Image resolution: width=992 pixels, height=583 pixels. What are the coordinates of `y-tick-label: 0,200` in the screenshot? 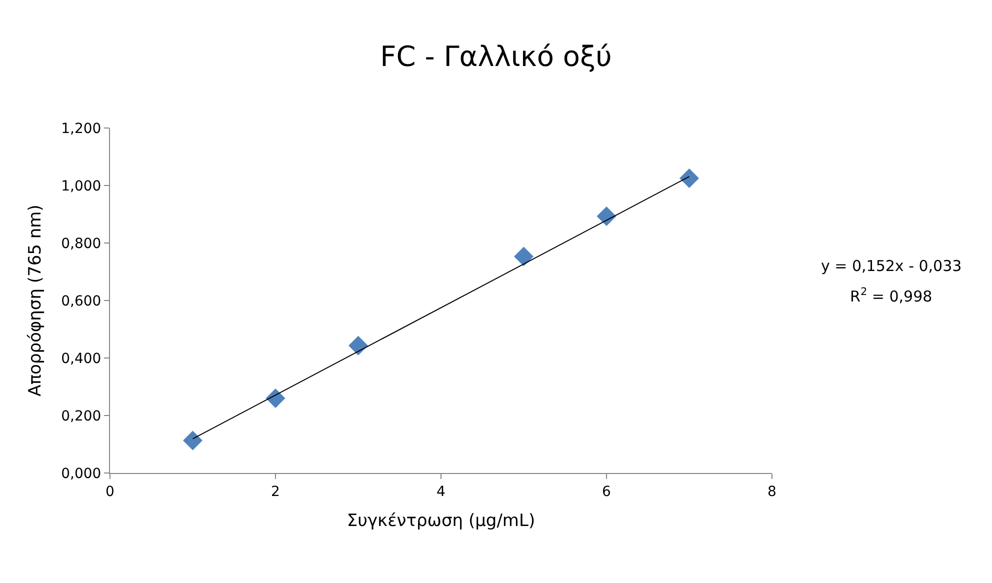 It's located at (81, 416).